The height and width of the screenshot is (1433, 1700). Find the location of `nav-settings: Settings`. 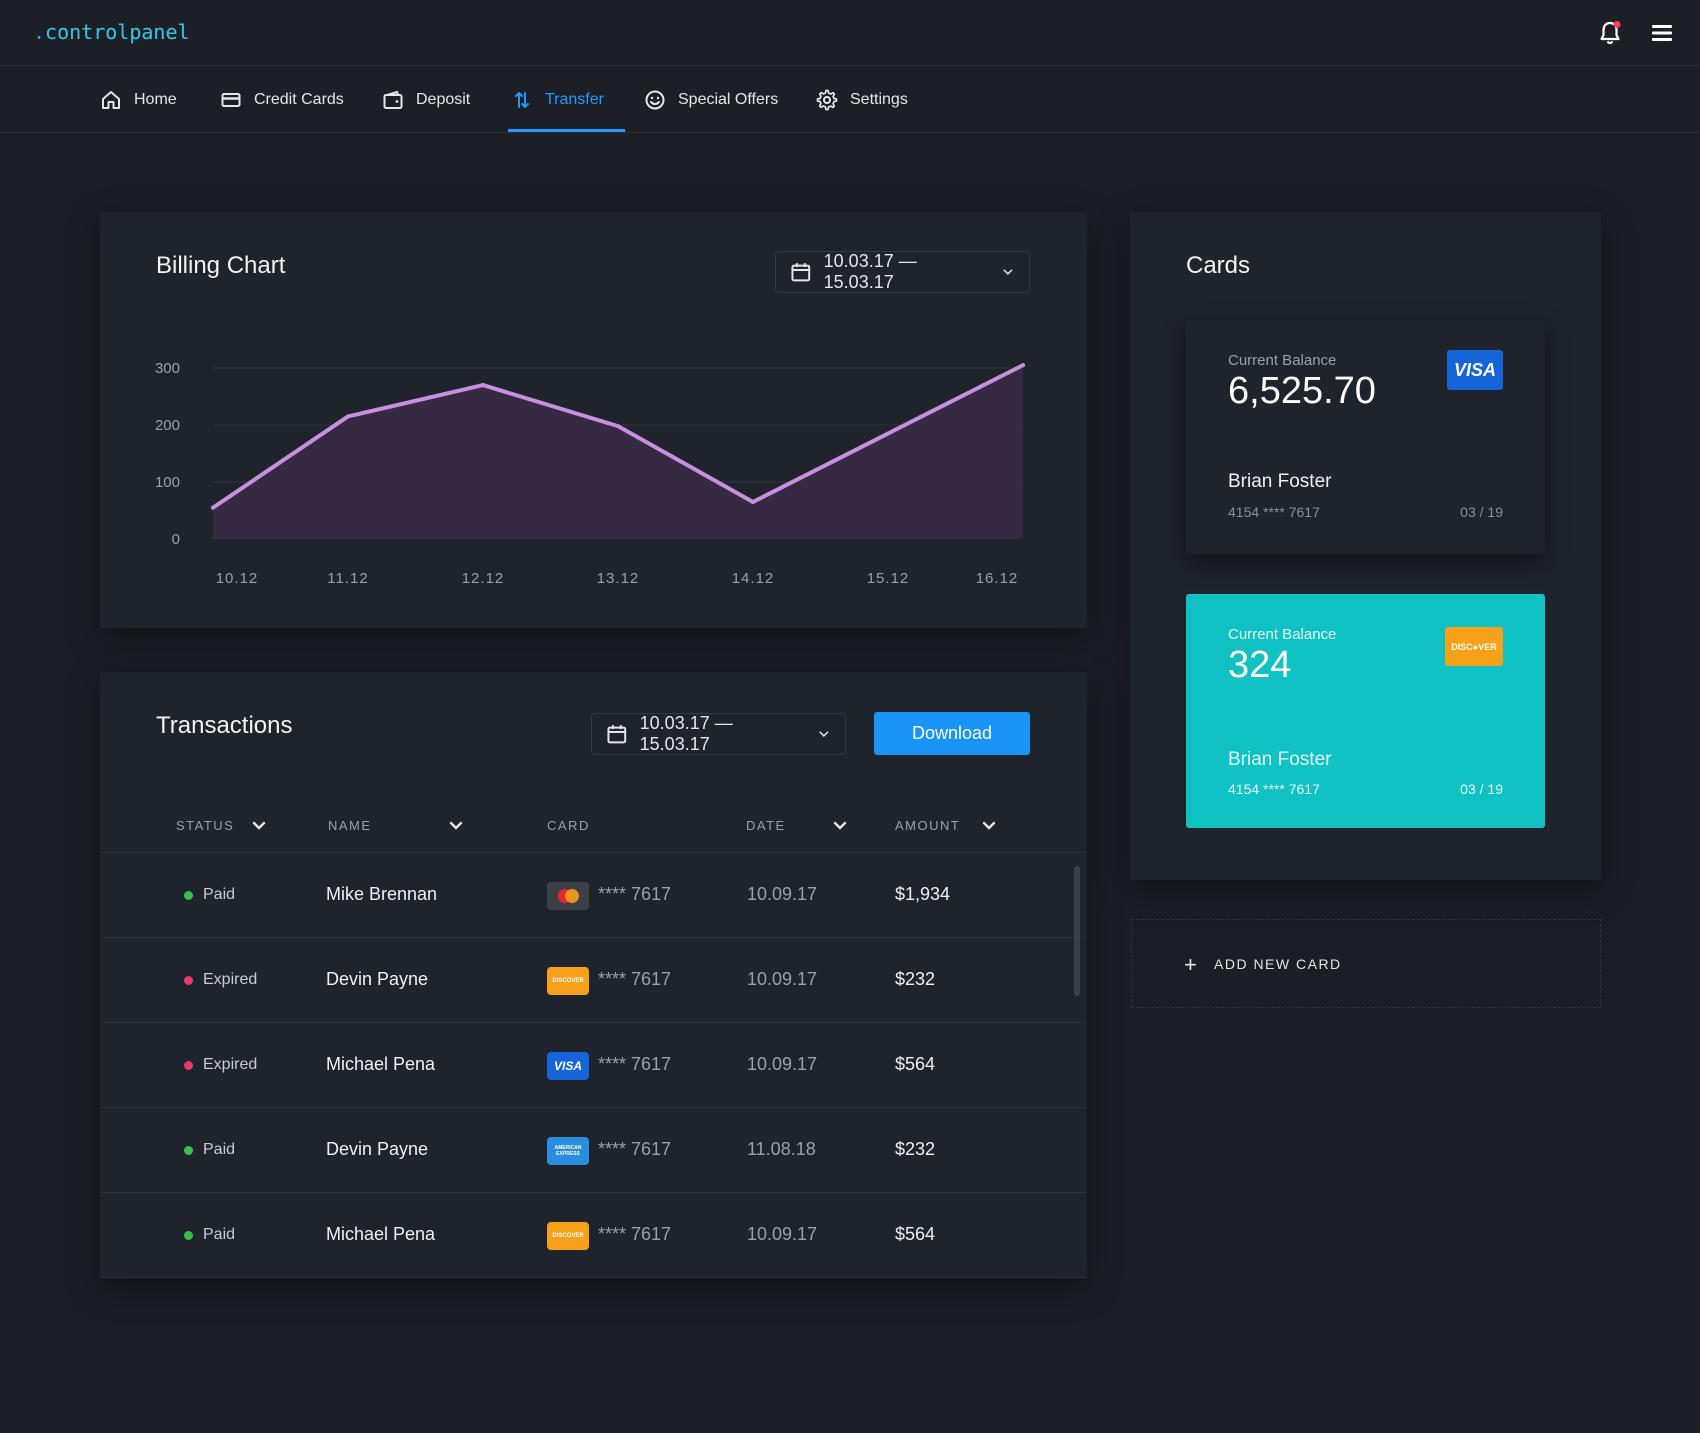

nav-settings: Settings is located at coordinates (862, 99).